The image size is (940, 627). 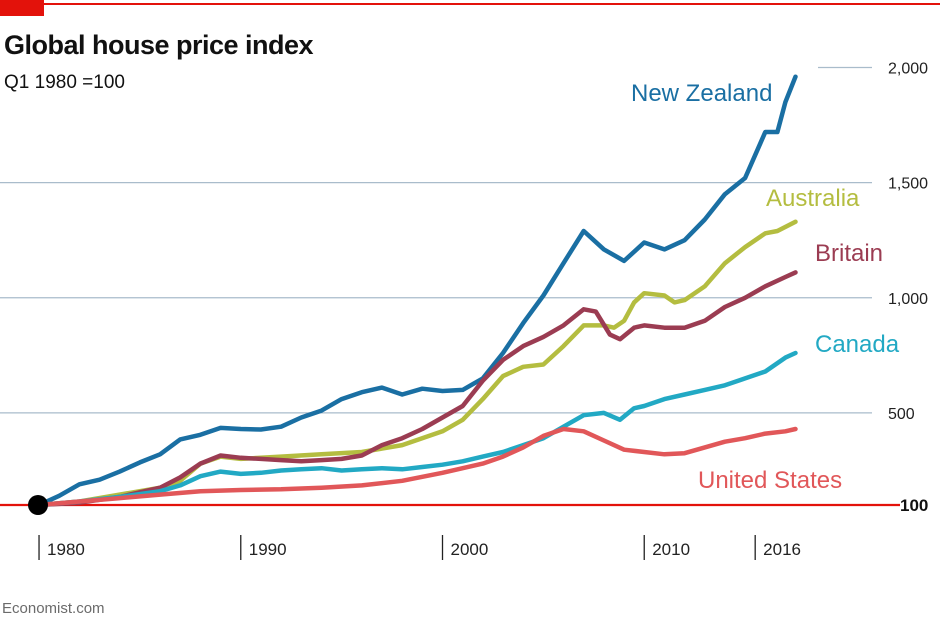 I want to click on series-label-australia: Australia, so click(x=813, y=198).